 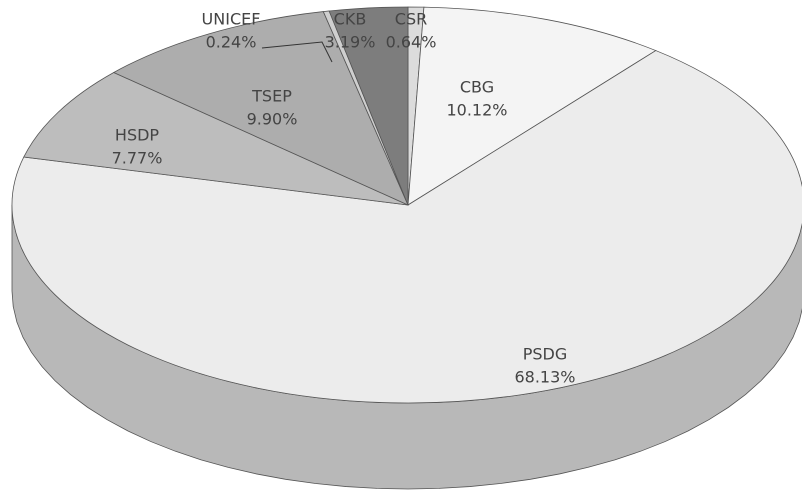 I want to click on slice-label-value: 0.24%, so click(x=231, y=42).